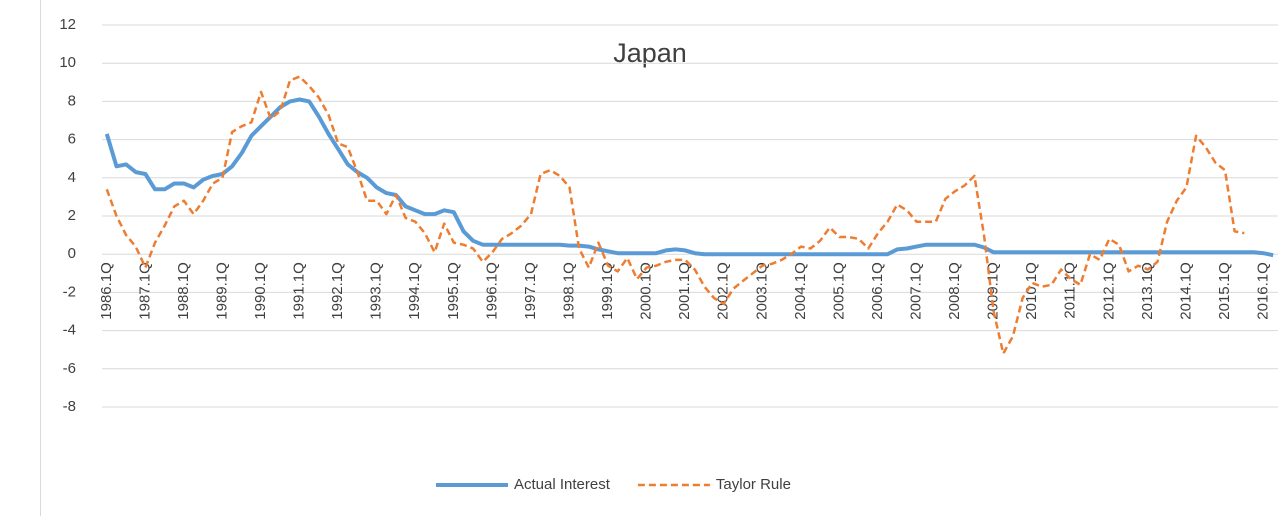 Image resolution: width=1280 pixels, height=516 pixels. What do you see at coordinates (376, 291) in the screenshot?
I see `x-tick-label: 1993.1Q` at bounding box center [376, 291].